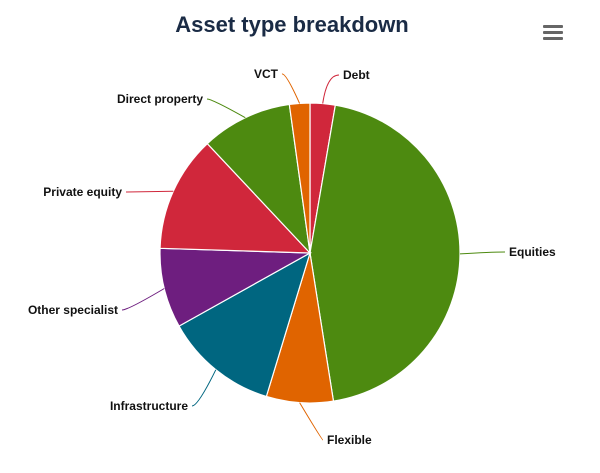  I want to click on connector-vct, so click(291, 88).